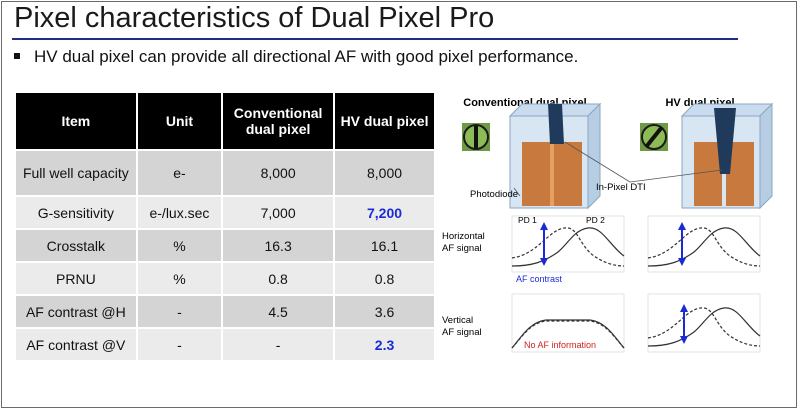 Image resolution: width=800 pixels, height=411 pixels. I want to click on table-row: AF contrast @H - 4.5 3.6, so click(225, 311).